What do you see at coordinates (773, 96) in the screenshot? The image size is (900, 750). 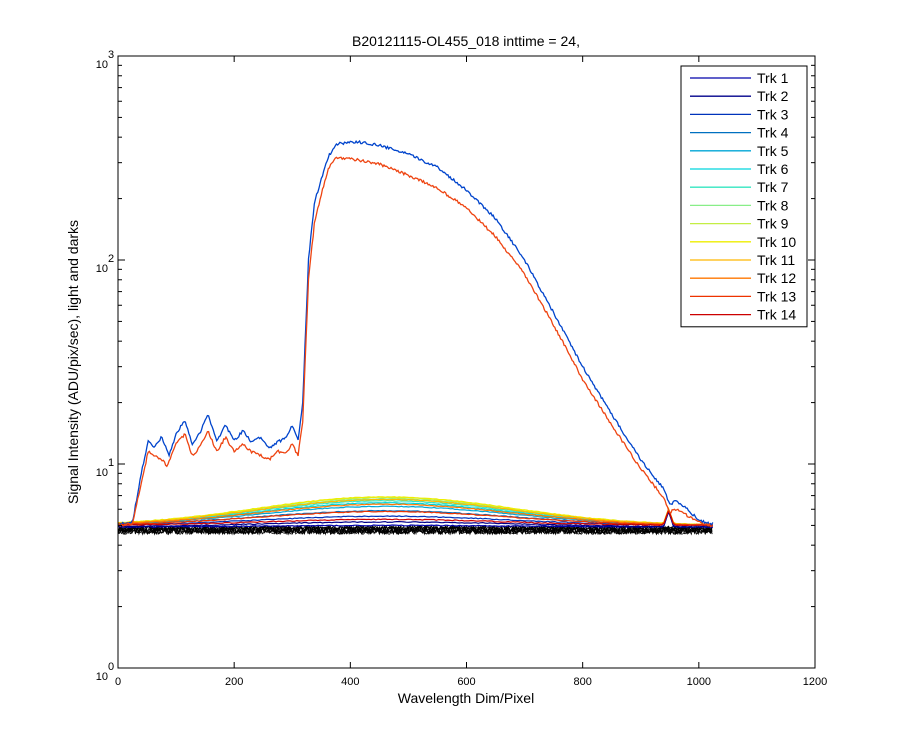 I see `legend-label: Trk 2` at bounding box center [773, 96].